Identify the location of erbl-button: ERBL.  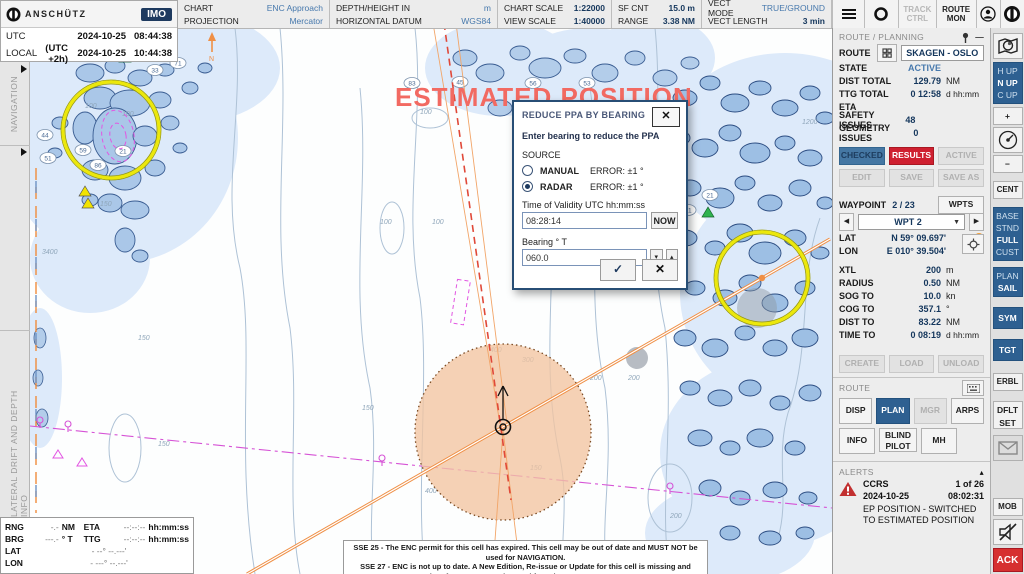
(1007, 382).